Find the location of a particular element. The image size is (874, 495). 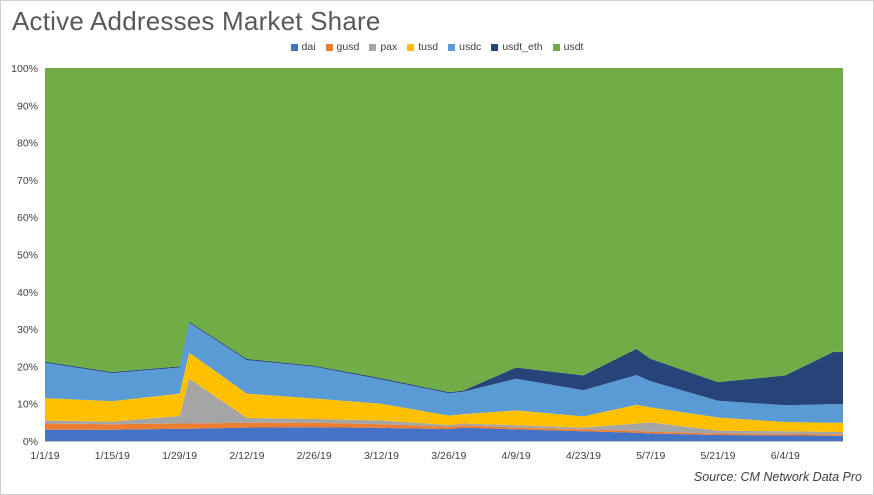

y-tick-label: 90% is located at coordinates (27, 106).